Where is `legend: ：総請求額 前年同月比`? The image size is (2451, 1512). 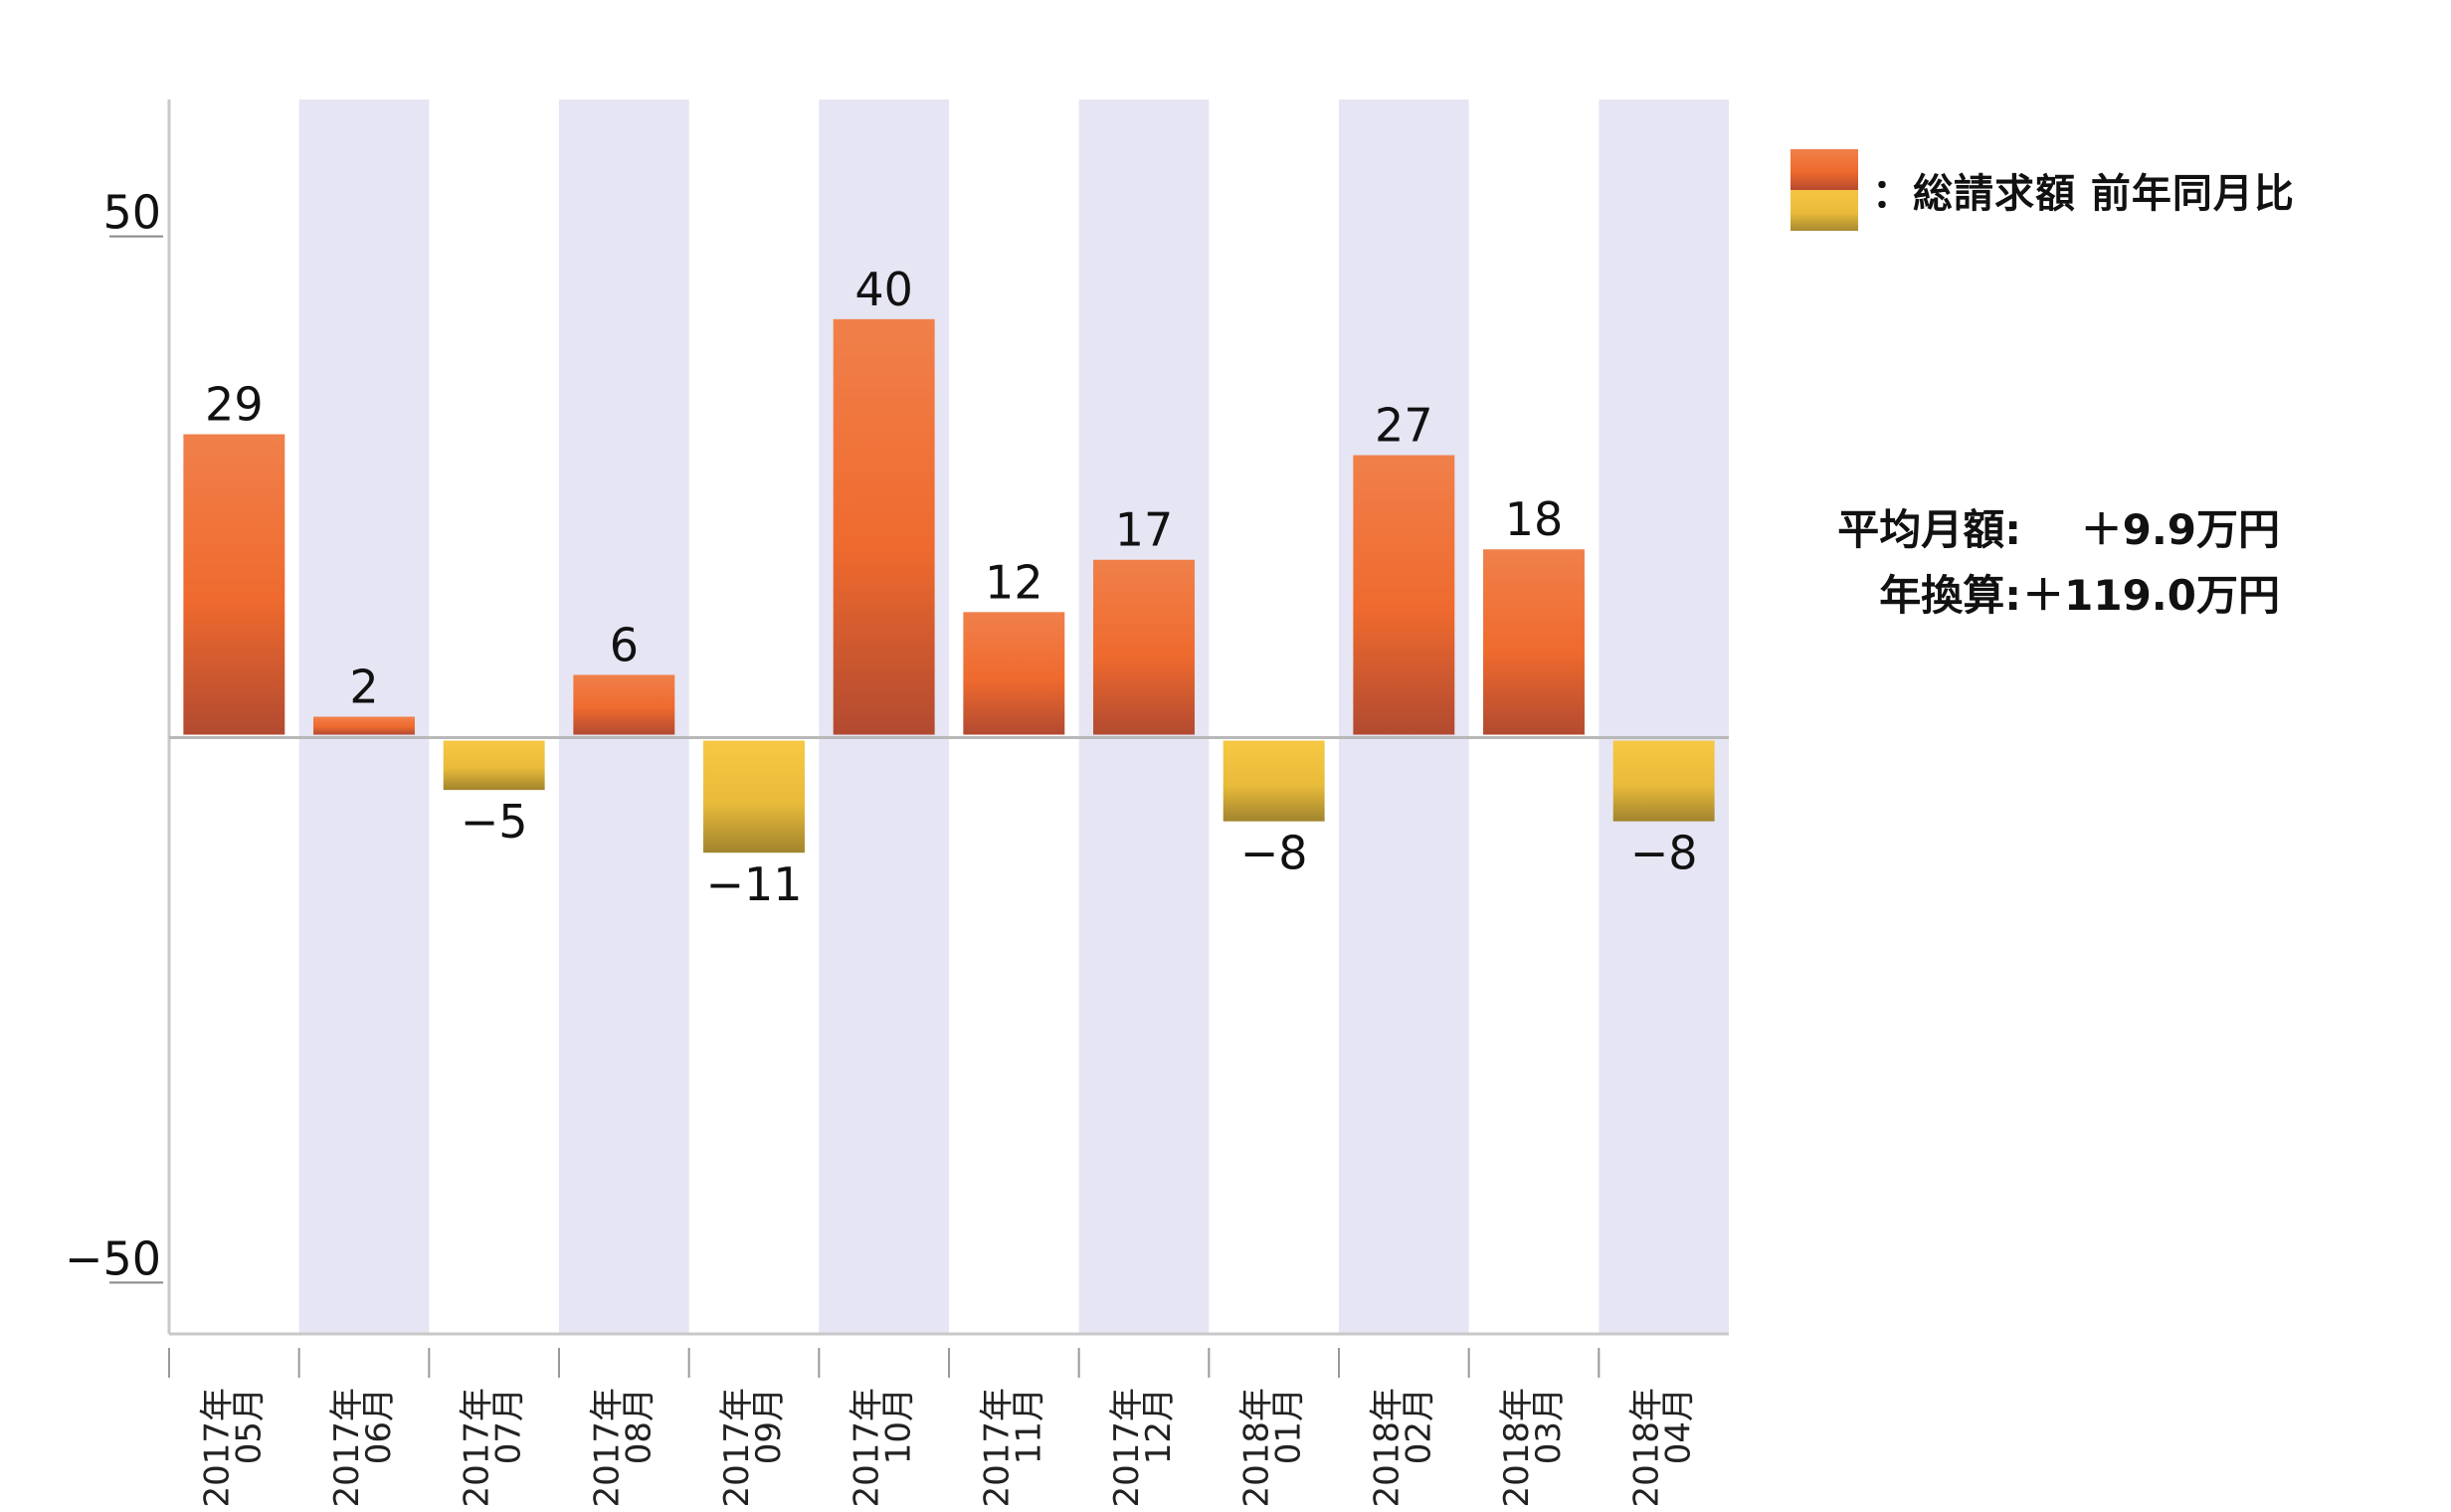
legend: ：総請求額 前年同月比 is located at coordinates (2043, 190).